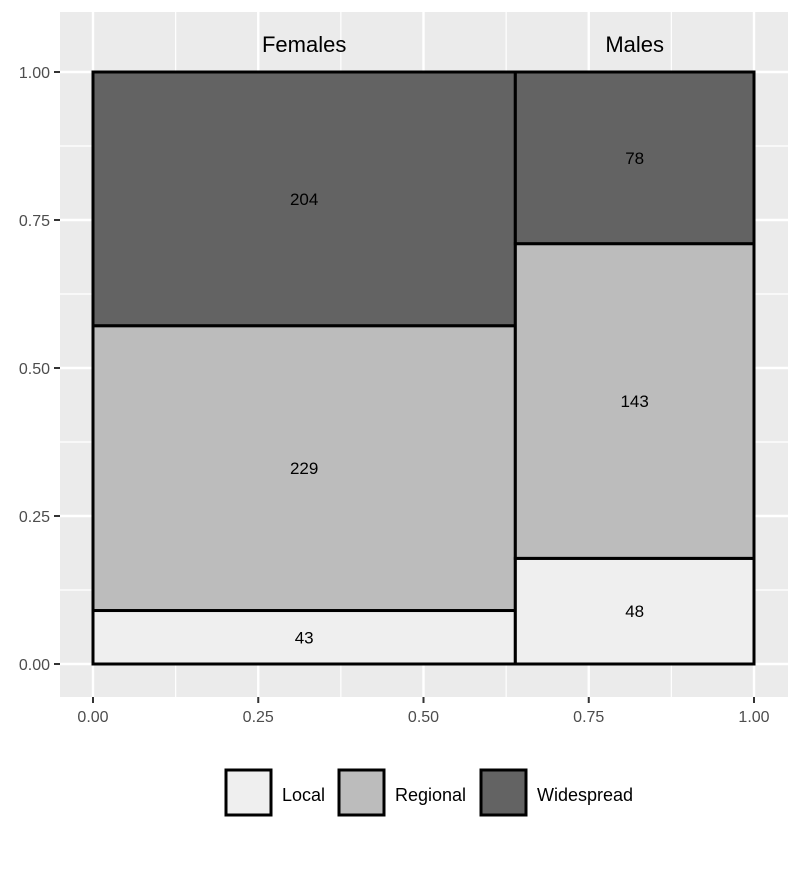  I want to click on legend-key-regional, so click(361, 792).